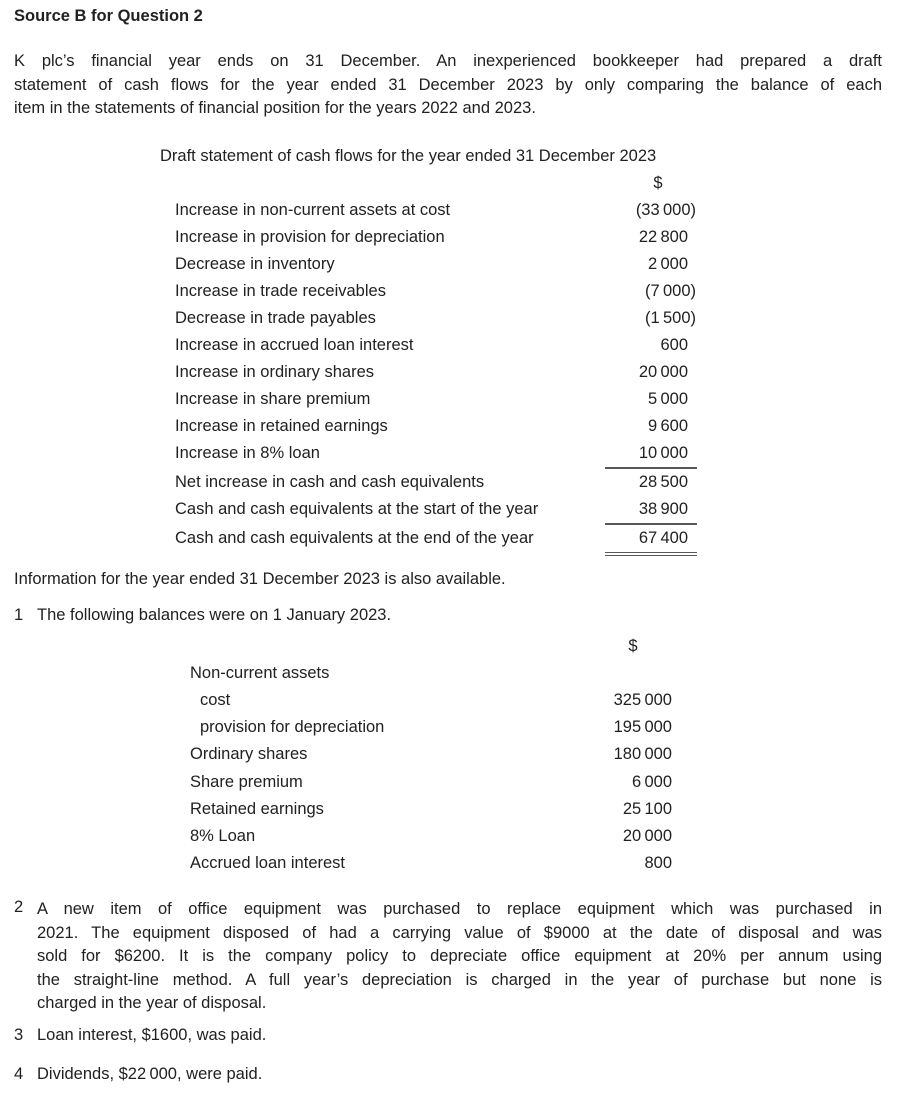 This screenshot has height=1107, width=901. Describe the element at coordinates (536, 727) in the screenshot. I see `balance-row: provision for depreciation 195 000` at that location.